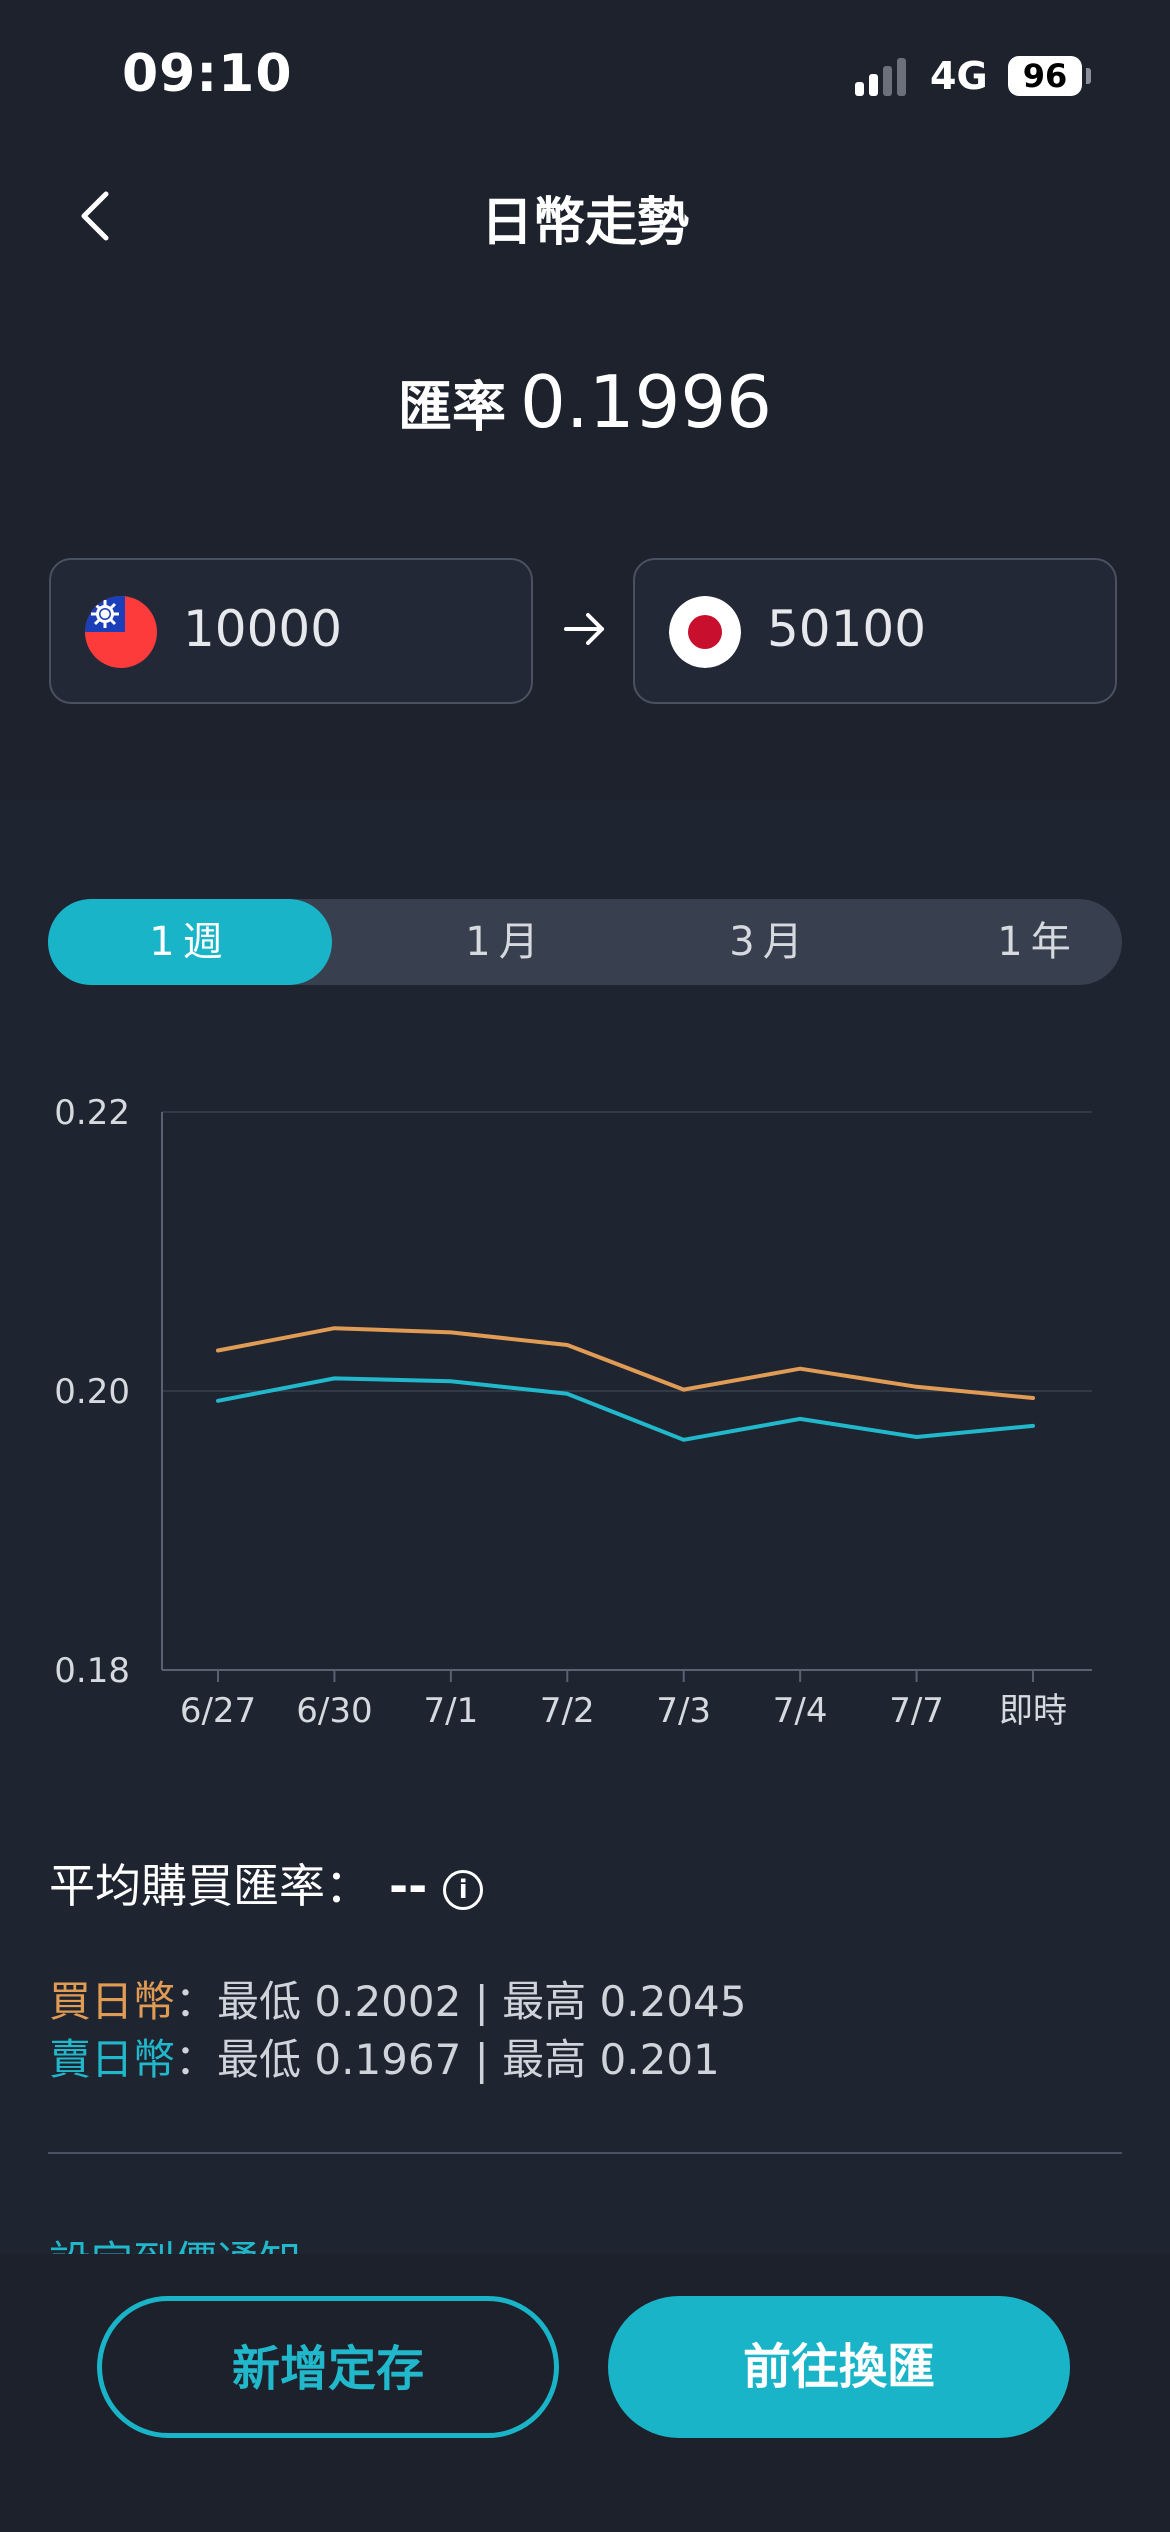 The height and width of the screenshot is (2532, 1170). I want to click on from-amount-field: 10000, so click(291, 631).